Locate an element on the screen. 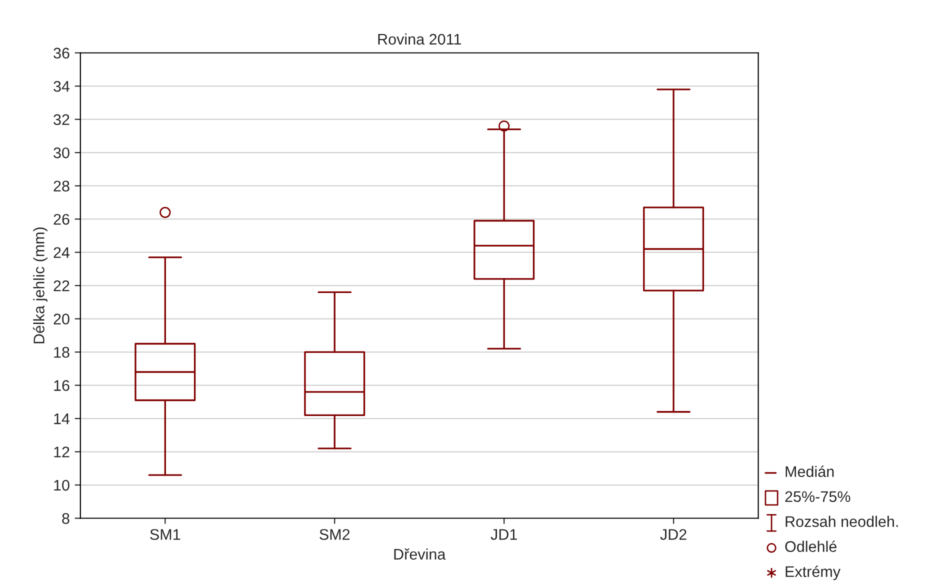 The image size is (935, 581). y-tick-label: 28 is located at coordinates (62, 186).